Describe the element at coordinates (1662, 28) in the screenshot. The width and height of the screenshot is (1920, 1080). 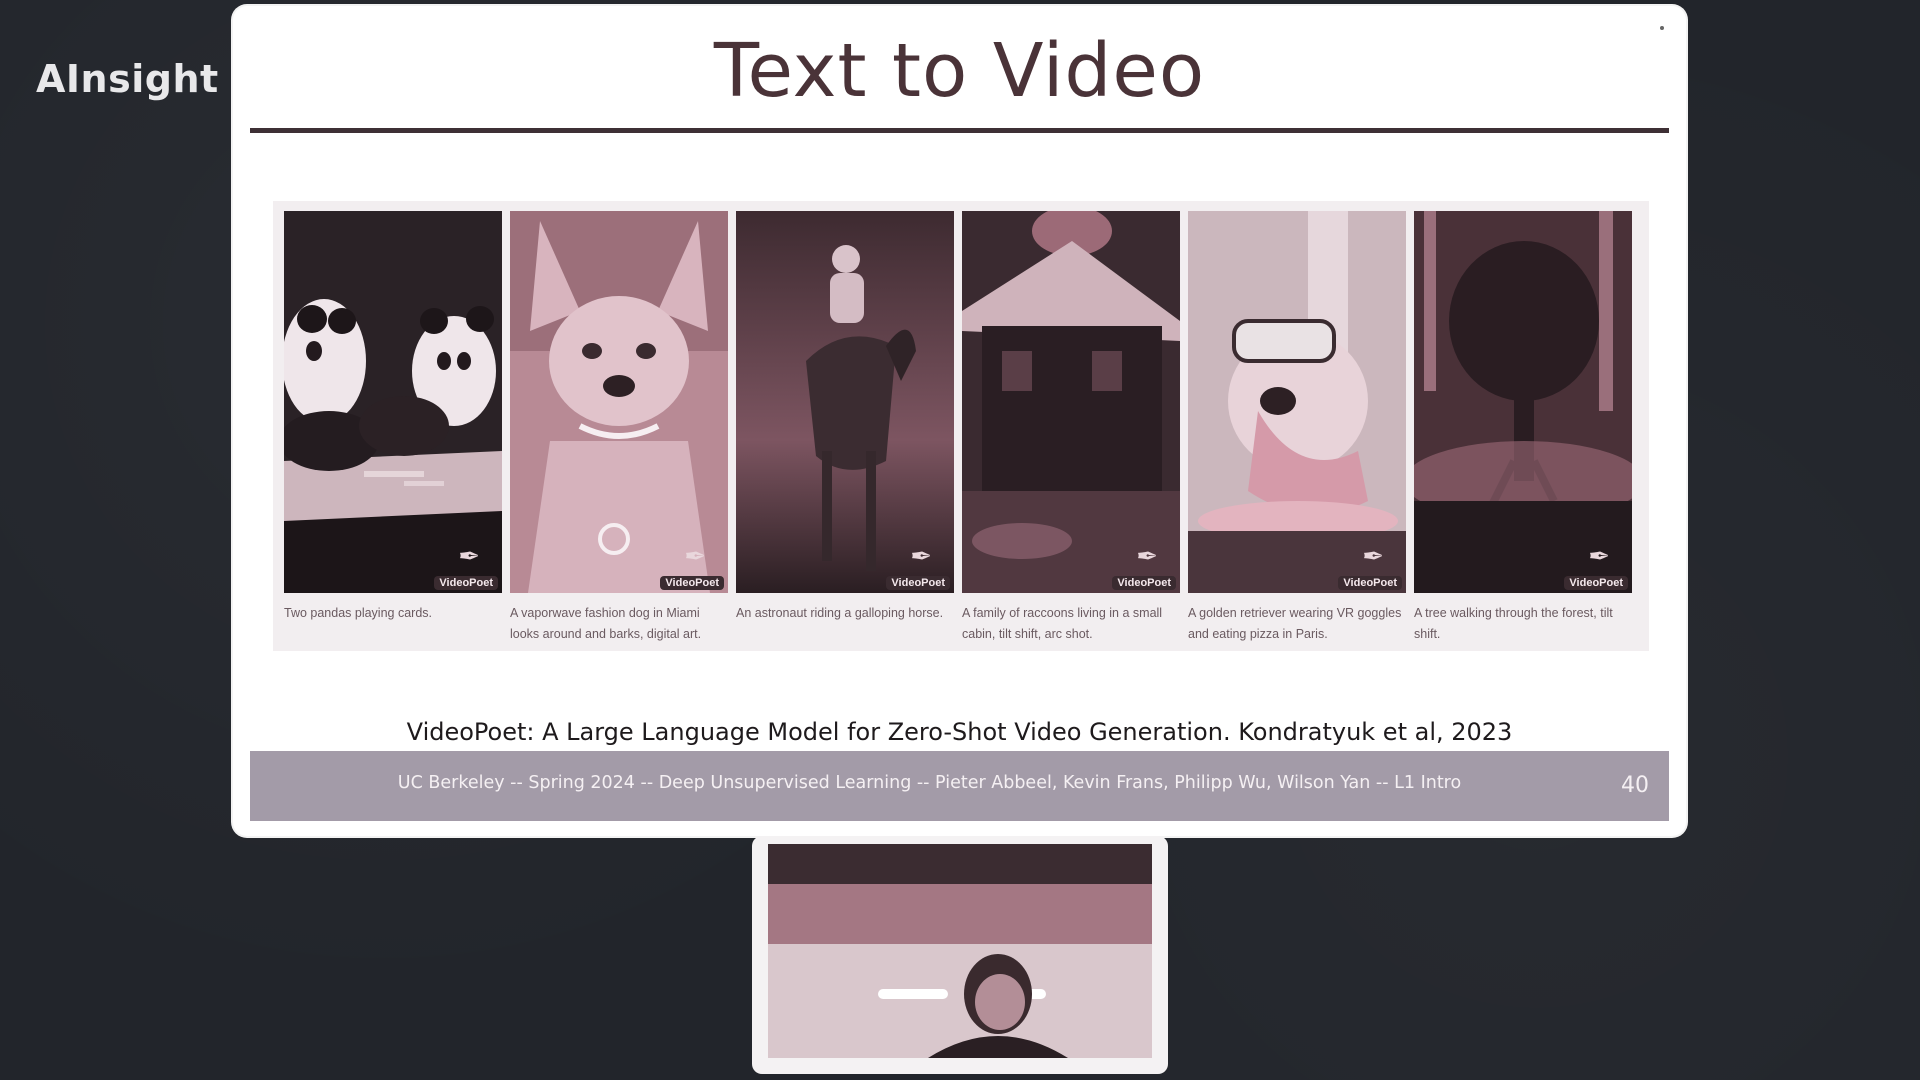
I see `slide-dot` at that location.